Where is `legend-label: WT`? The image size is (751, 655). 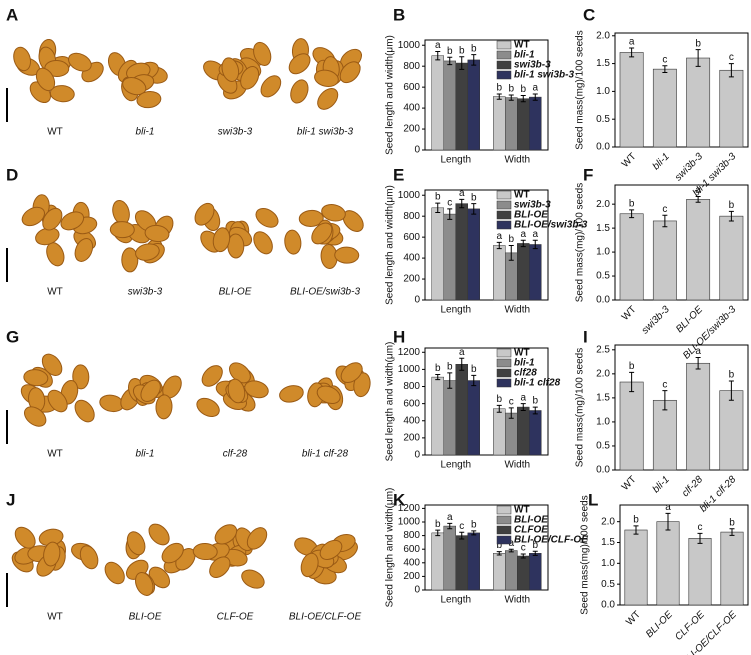
legend-label: WT is located at coordinates (522, 510).